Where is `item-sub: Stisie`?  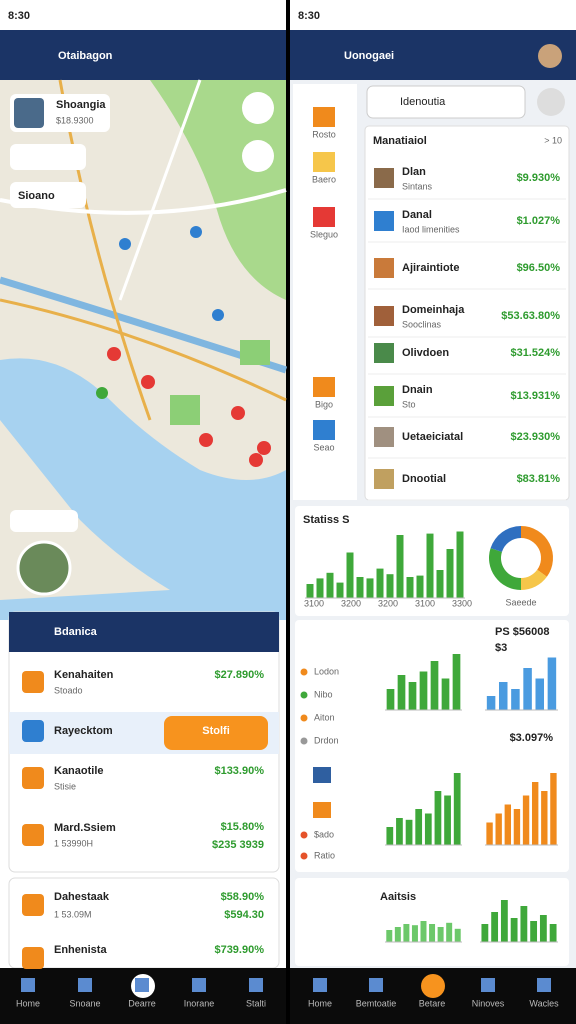
item-sub: Stisie is located at coordinates (65, 786).